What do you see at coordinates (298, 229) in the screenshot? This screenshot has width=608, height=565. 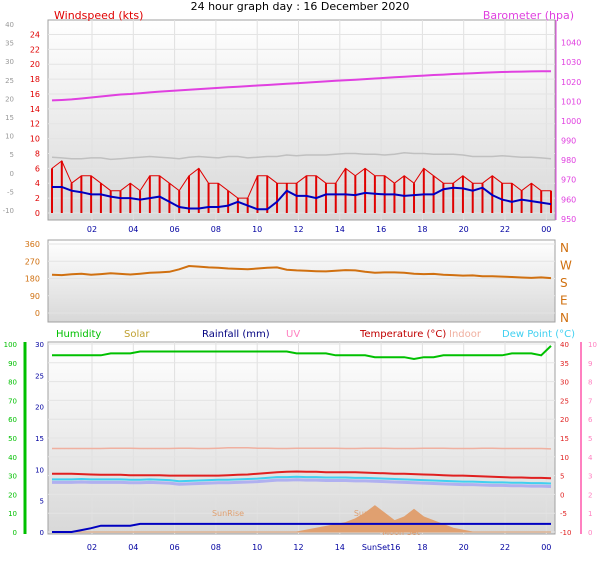 I see `wind-x-tick-label: 12` at bounding box center [298, 229].